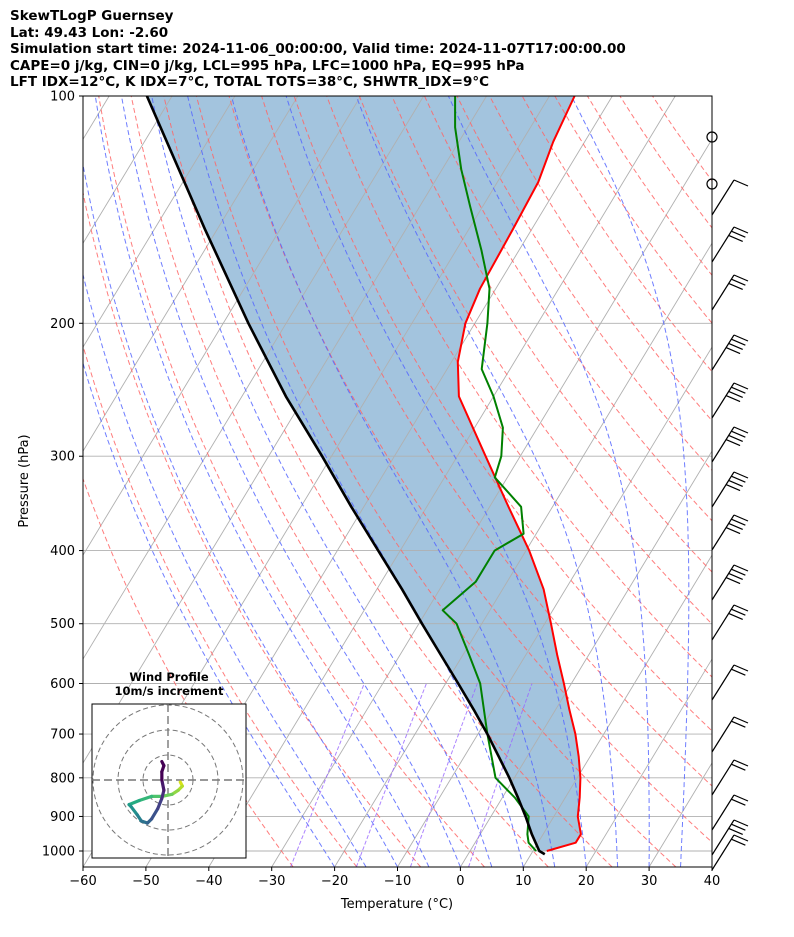  What do you see at coordinates (649, 881) in the screenshot?
I see `x-tick-label: 30` at bounding box center [649, 881].